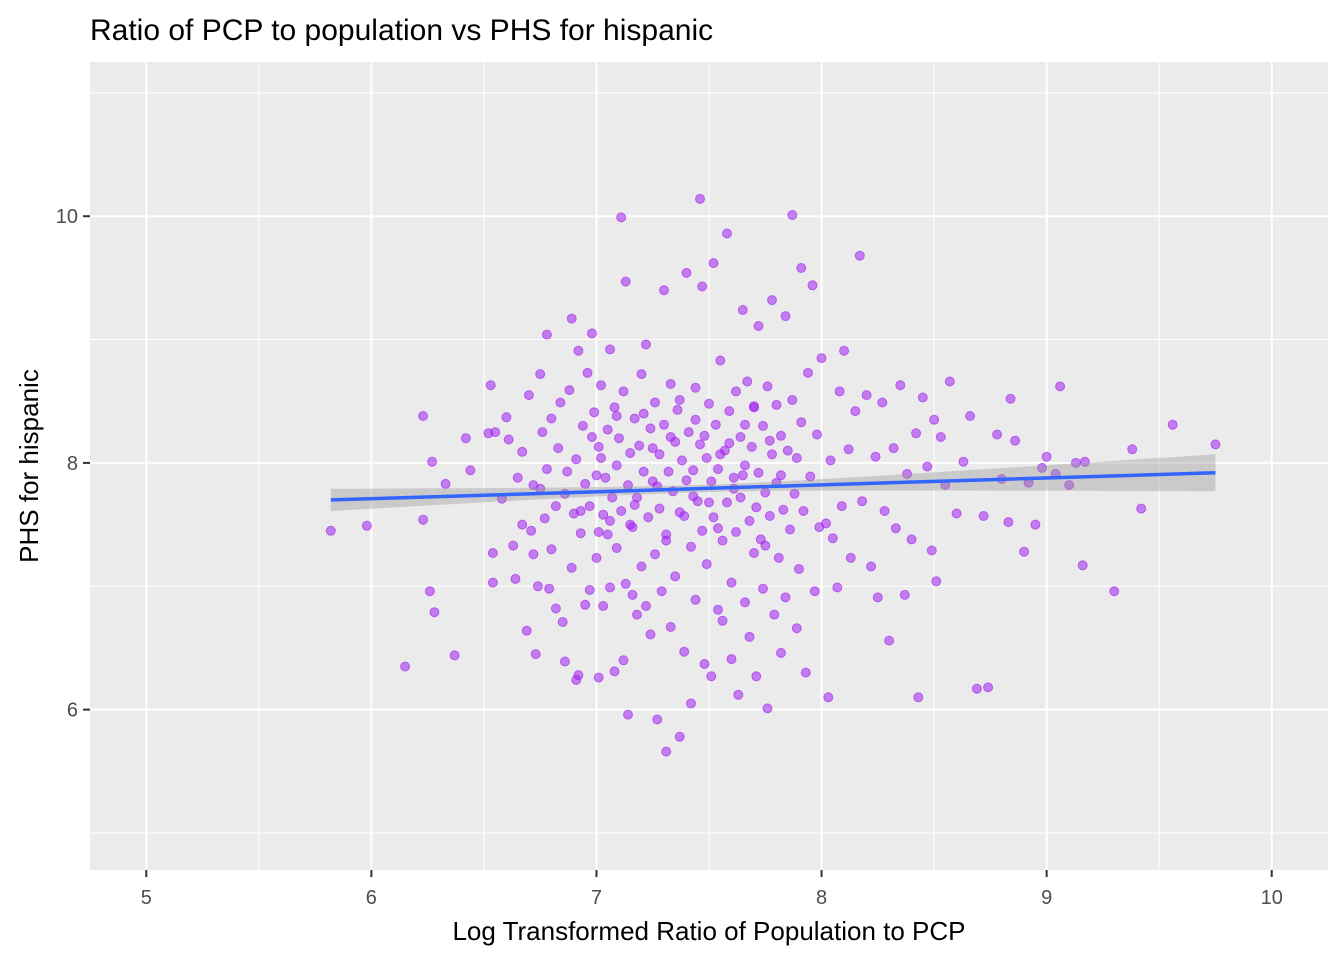 The height and width of the screenshot is (960, 1344). I want to click on y-axis-ticks: 6 8 10, so click(73, 464).